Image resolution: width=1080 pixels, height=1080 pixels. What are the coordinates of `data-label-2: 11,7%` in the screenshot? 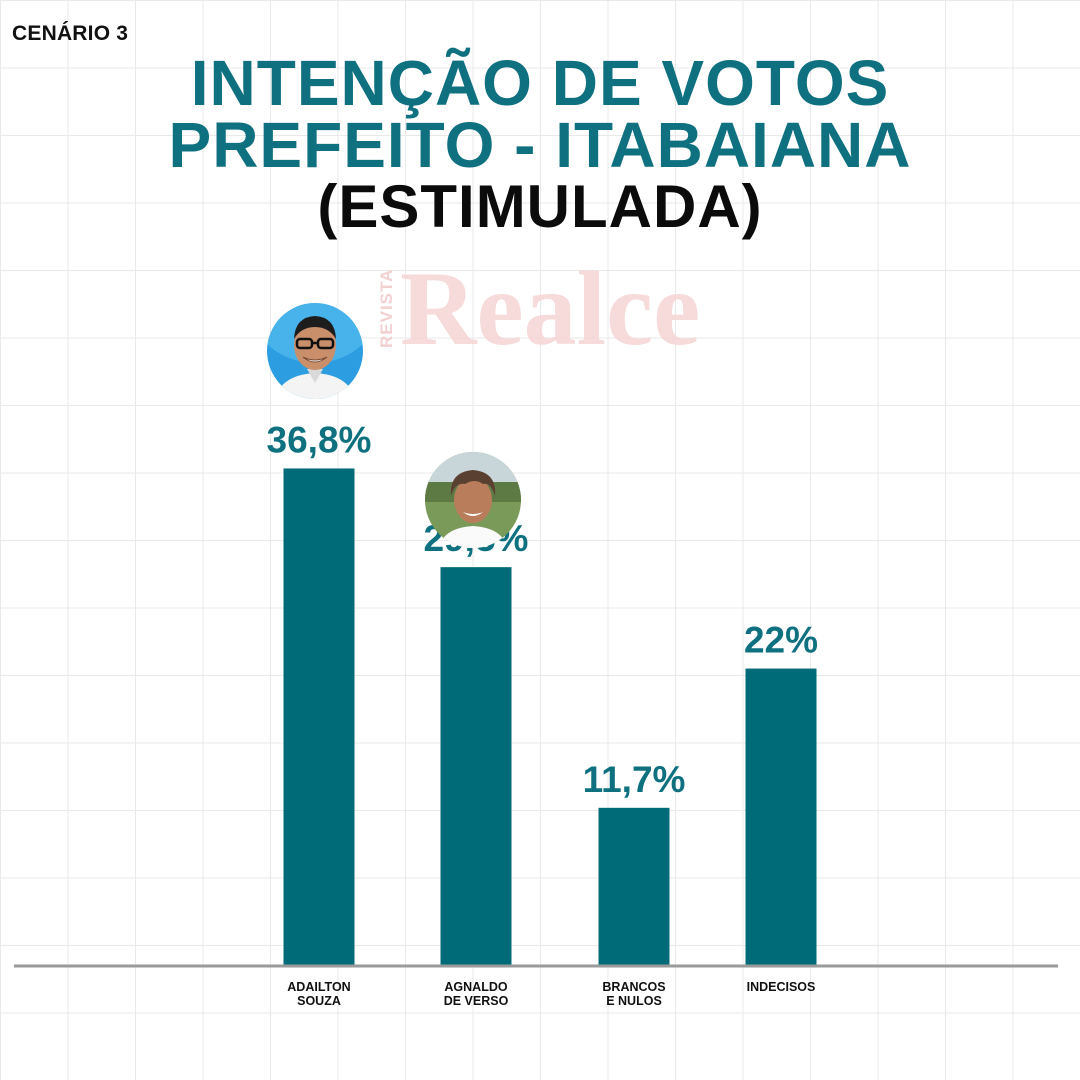 It's located at (634, 779).